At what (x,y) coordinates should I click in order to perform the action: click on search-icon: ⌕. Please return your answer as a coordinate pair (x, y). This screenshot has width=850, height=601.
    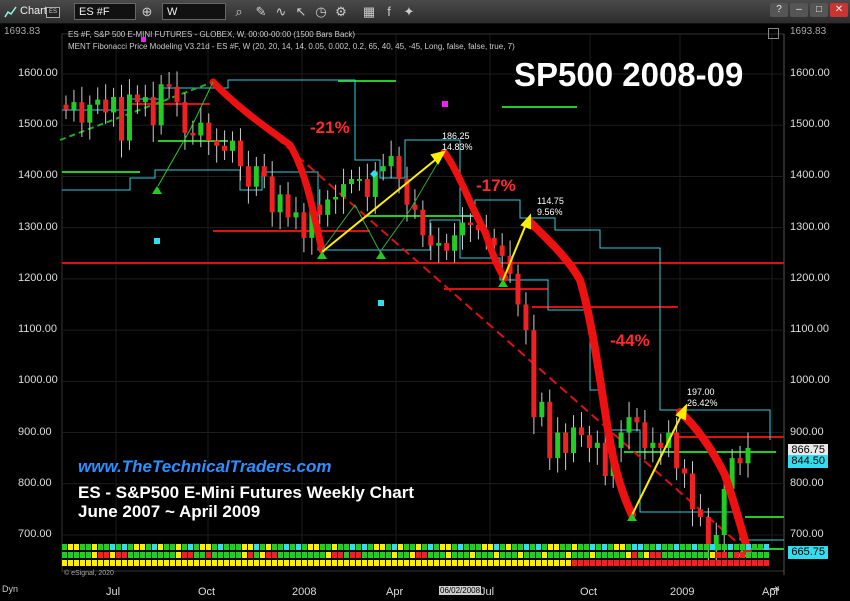
    Looking at the image, I should click on (239, 11).